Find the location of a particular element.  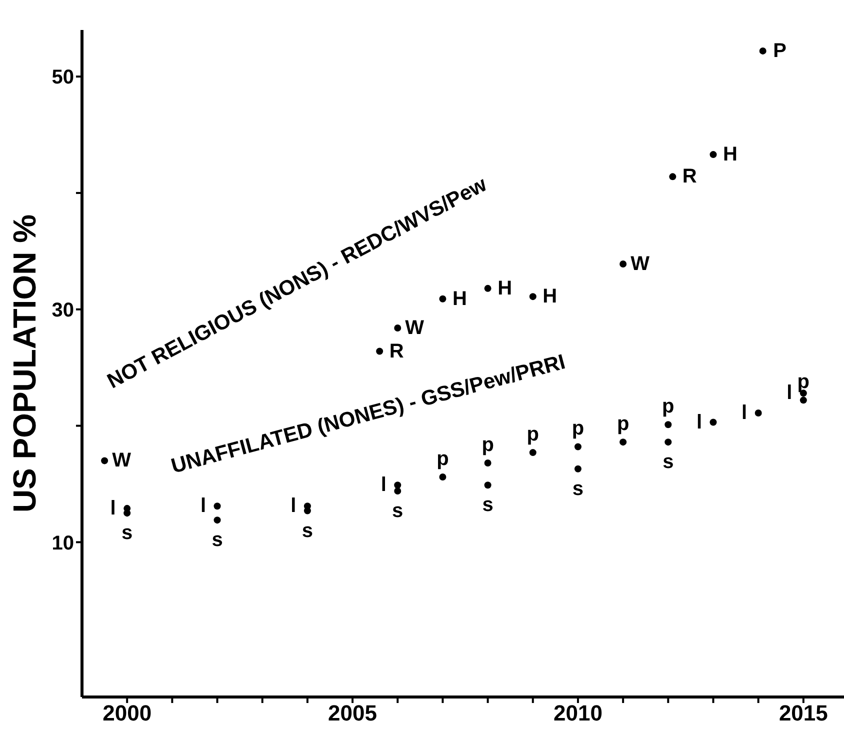

series-label: R is located at coordinates (690, 177).